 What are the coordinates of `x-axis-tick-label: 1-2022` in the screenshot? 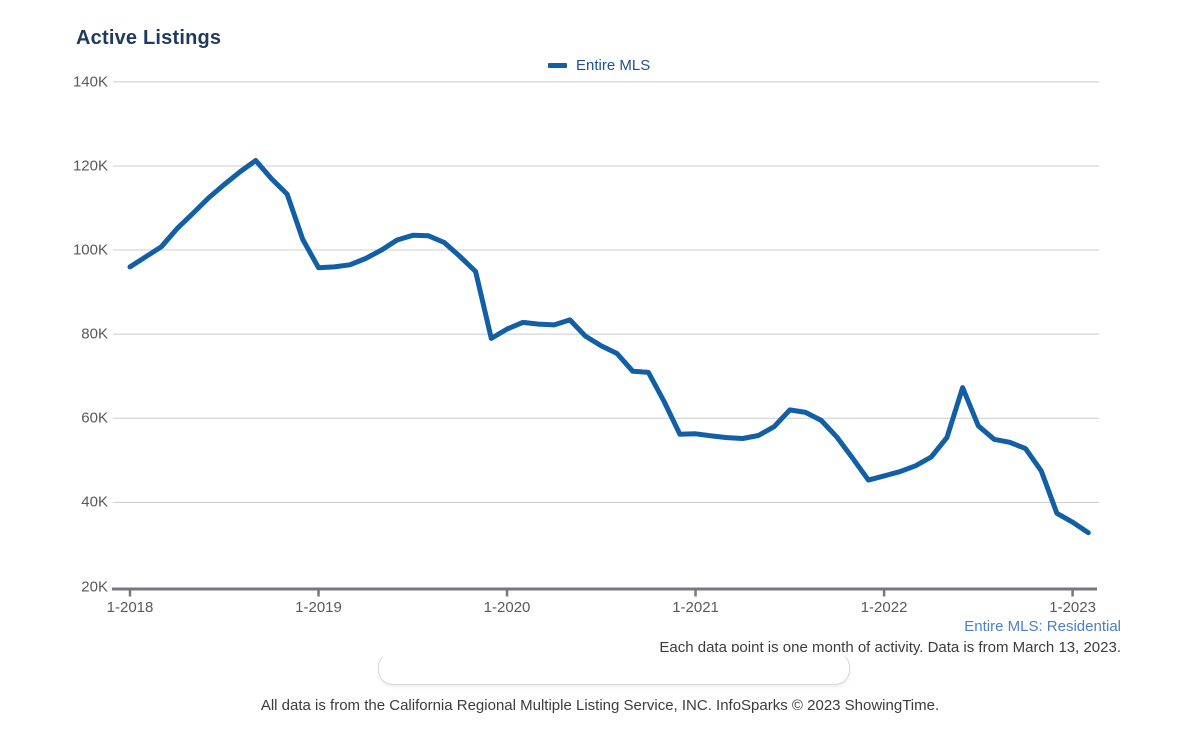 It's located at (884, 607).